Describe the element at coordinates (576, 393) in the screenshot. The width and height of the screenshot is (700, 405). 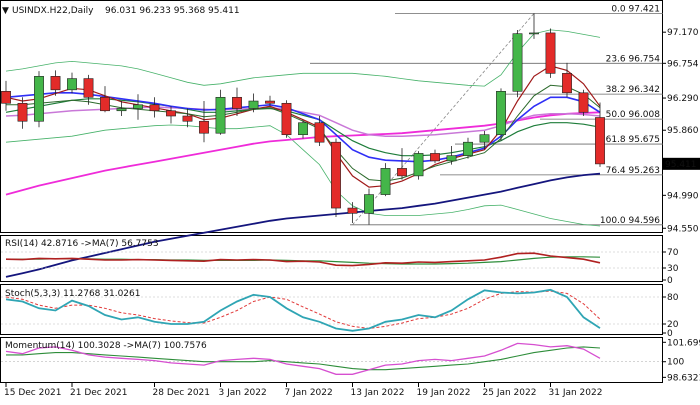
I see `x-tick-label: 31 Jan 2022` at that location.